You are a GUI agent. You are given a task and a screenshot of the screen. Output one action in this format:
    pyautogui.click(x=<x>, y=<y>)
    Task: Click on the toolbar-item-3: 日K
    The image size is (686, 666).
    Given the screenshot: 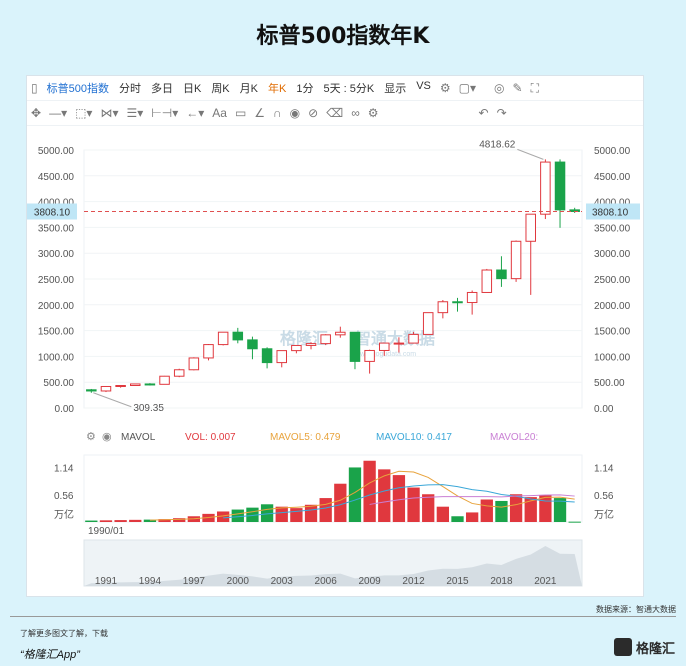 What is the action you would take?
    pyautogui.click(x=192, y=89)
    